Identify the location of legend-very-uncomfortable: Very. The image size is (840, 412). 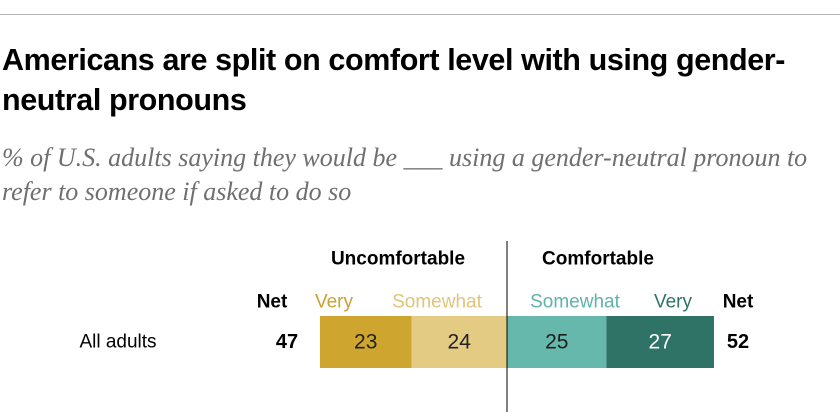
(334, 302).